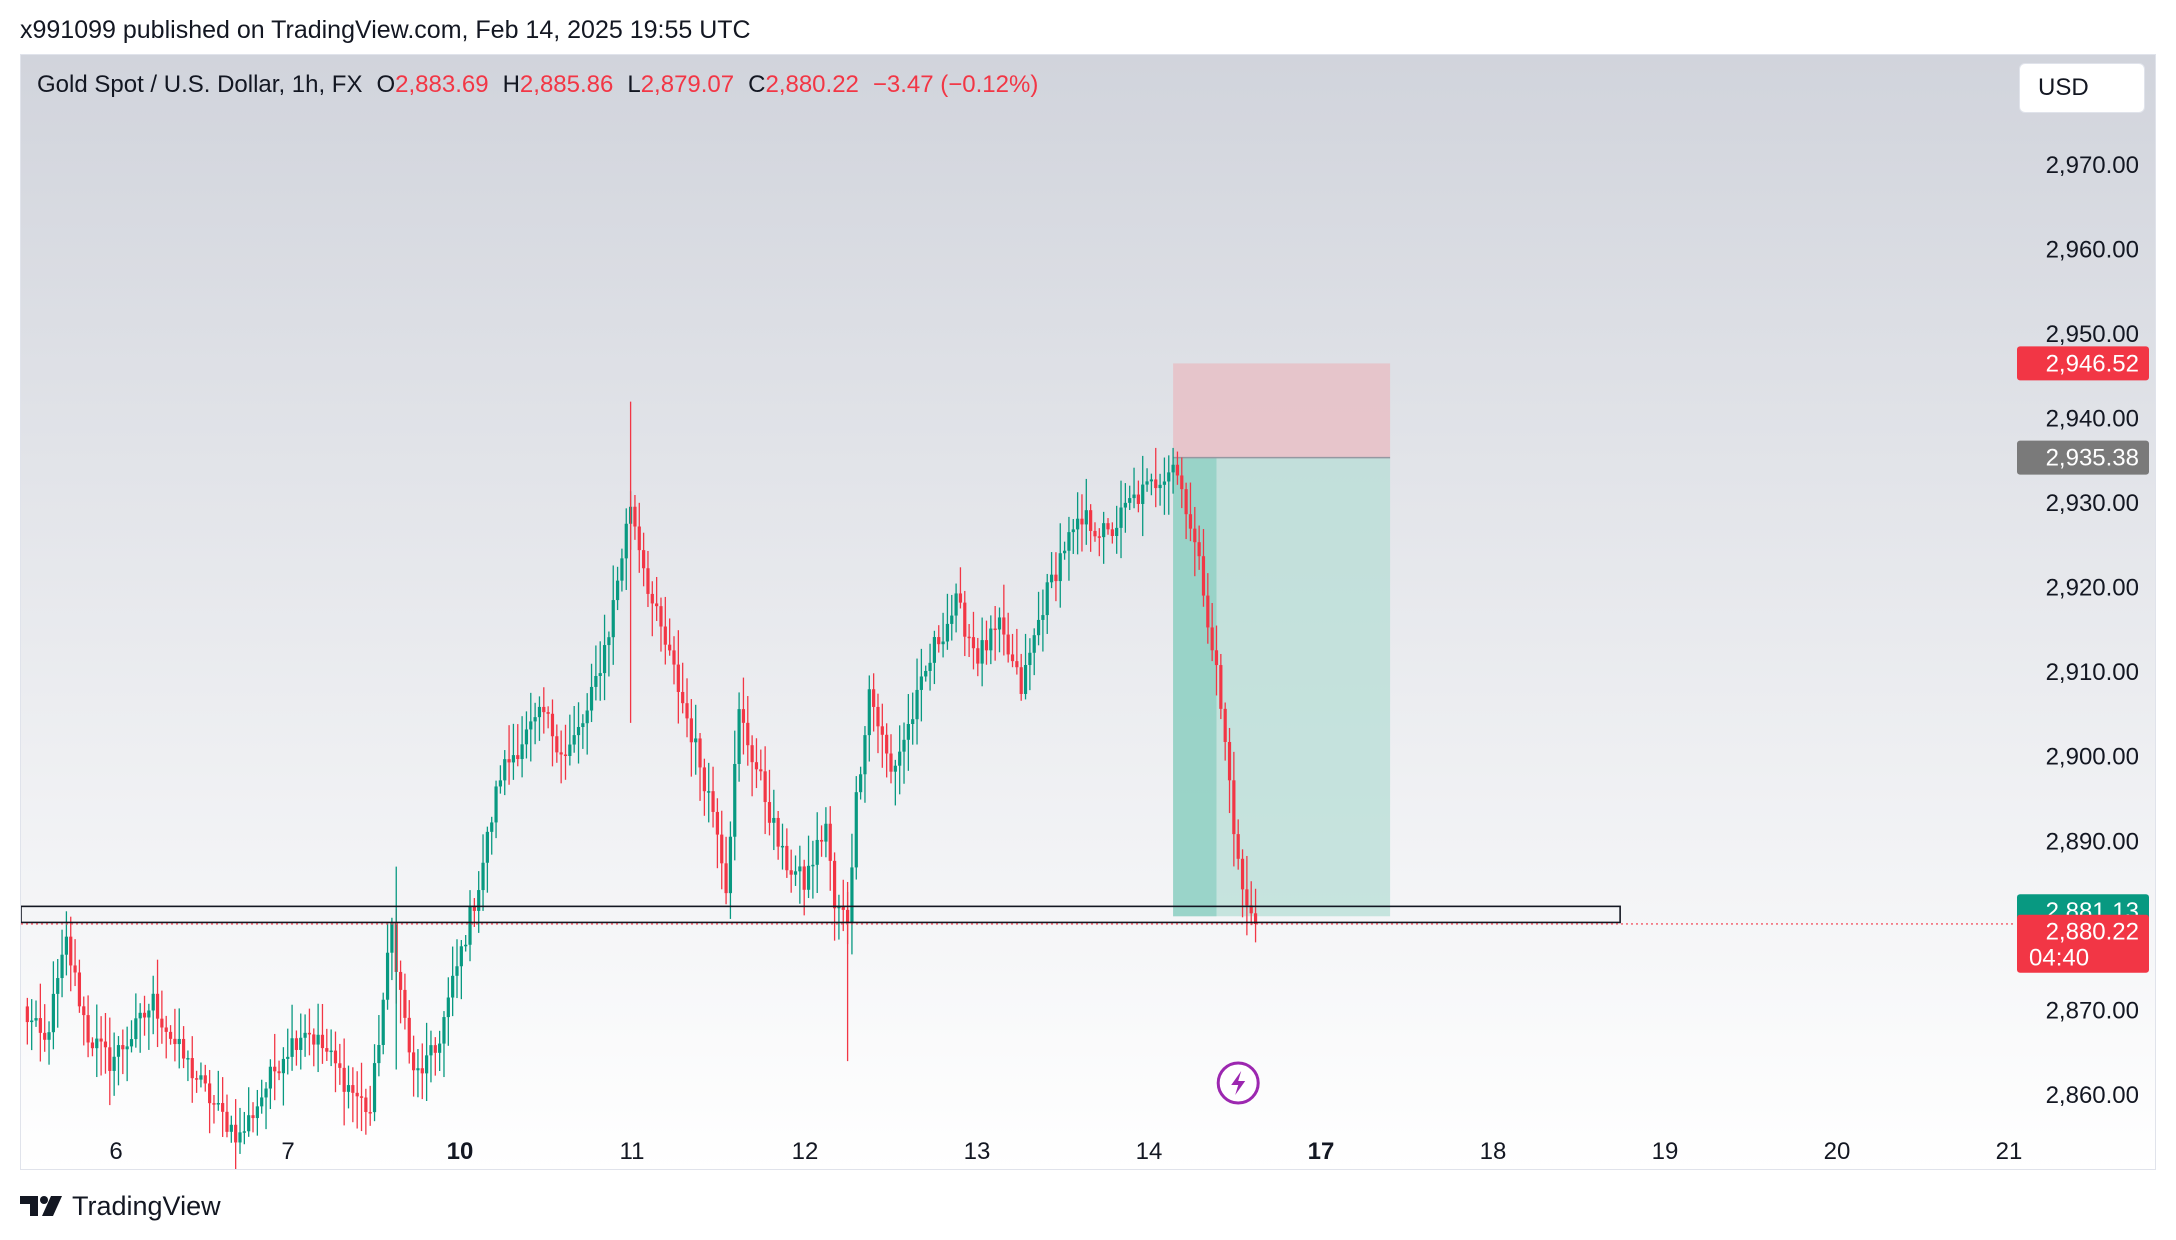  What do you see at coordinates (2092, 249) in the screenshot?
I see `y-axis-tick-label: 2,960.00` at bounding box center [2092, 249].